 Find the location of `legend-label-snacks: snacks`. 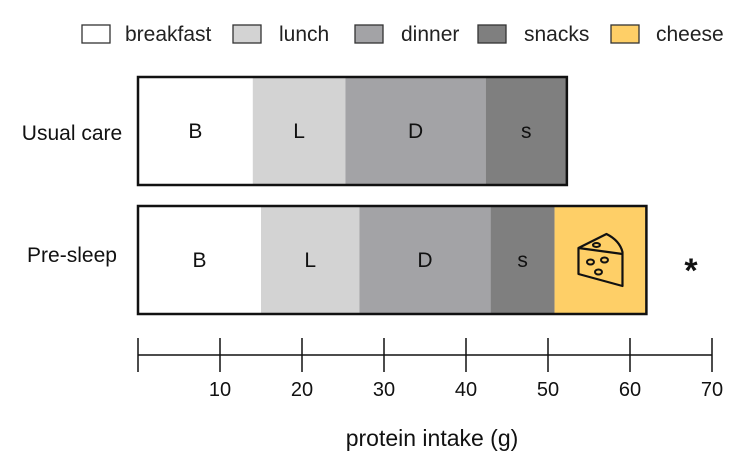

legend-label-snacks: snacks is located at coordinates (556, 34).